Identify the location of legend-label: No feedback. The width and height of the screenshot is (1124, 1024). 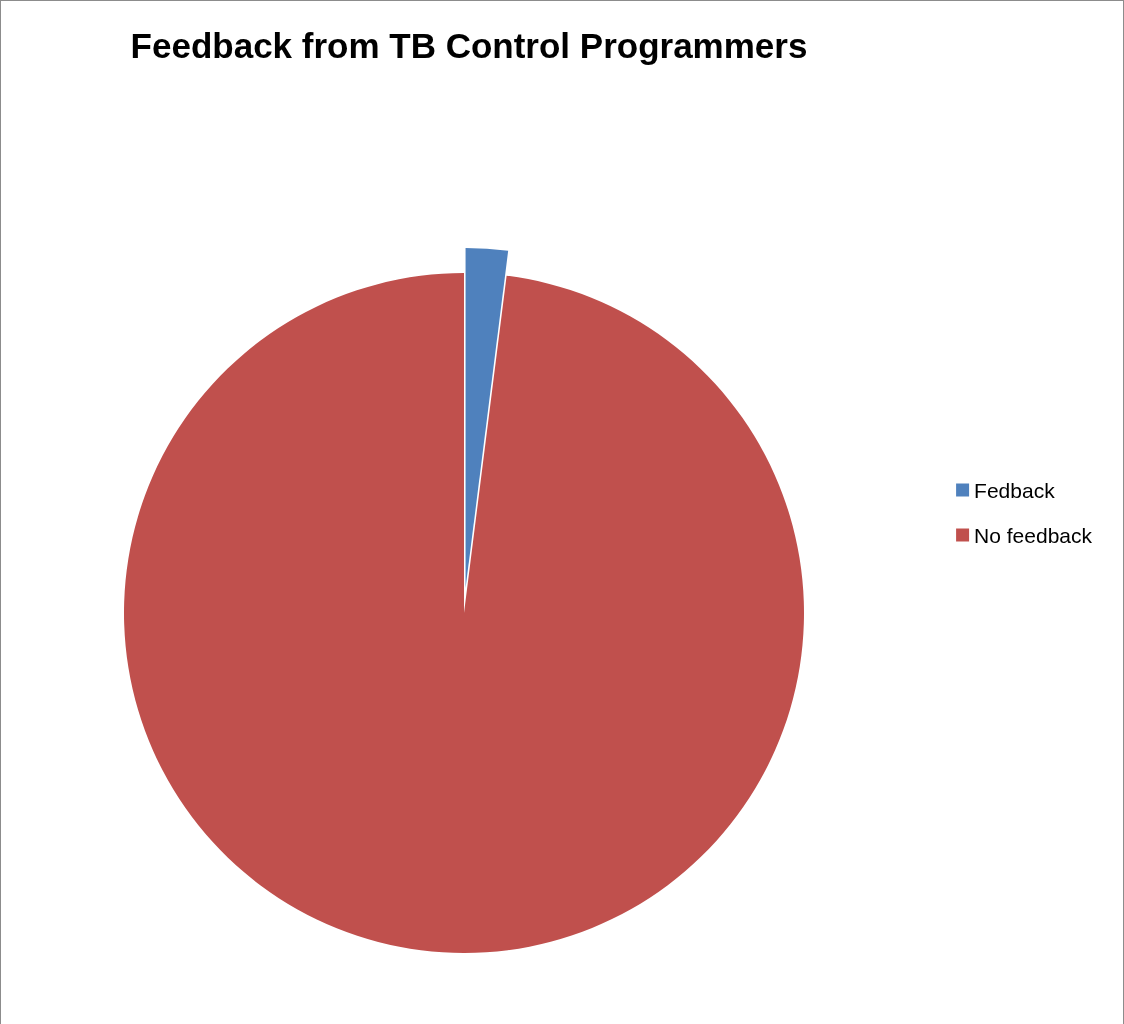
(1033, 535).